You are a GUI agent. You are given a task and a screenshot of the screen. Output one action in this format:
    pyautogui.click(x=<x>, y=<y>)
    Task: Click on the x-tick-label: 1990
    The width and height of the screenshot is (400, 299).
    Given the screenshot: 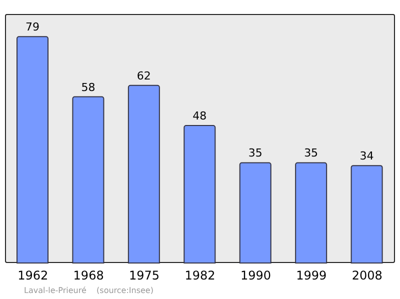 What is the action you would take?
    pyautogui.click(x=255, y=275)
    